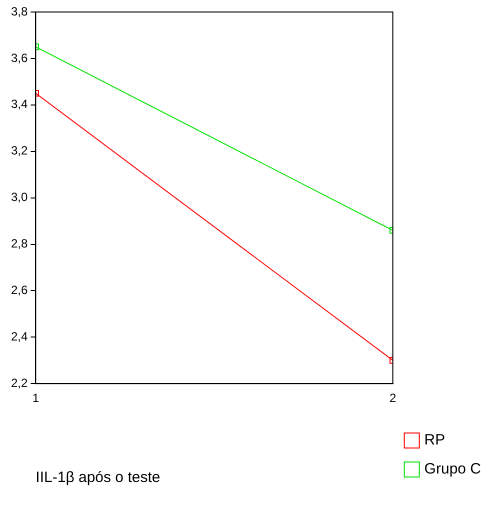 This screenshot has height=521, width=495. I want to click on legend-label: RP, so click(435, 440).